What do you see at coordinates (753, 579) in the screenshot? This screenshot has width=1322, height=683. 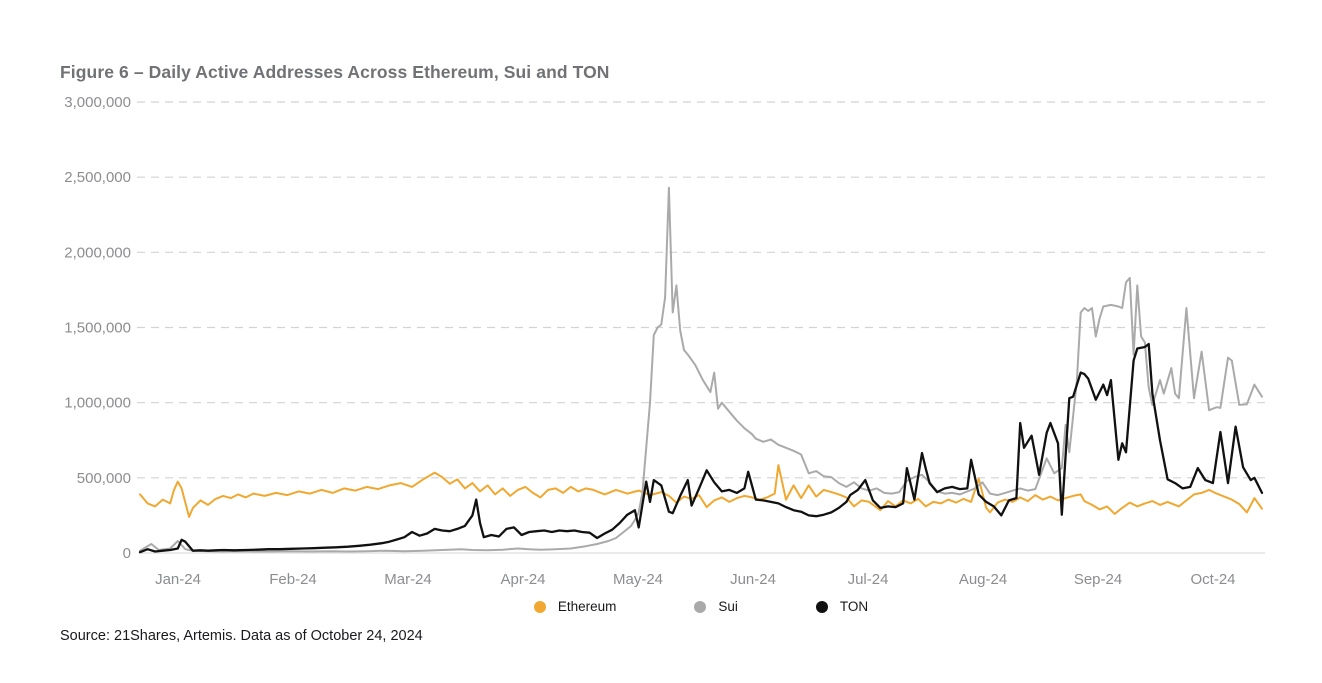 I see `x-axis-tick-label: Jun-24` at bounding box center [753, 579].